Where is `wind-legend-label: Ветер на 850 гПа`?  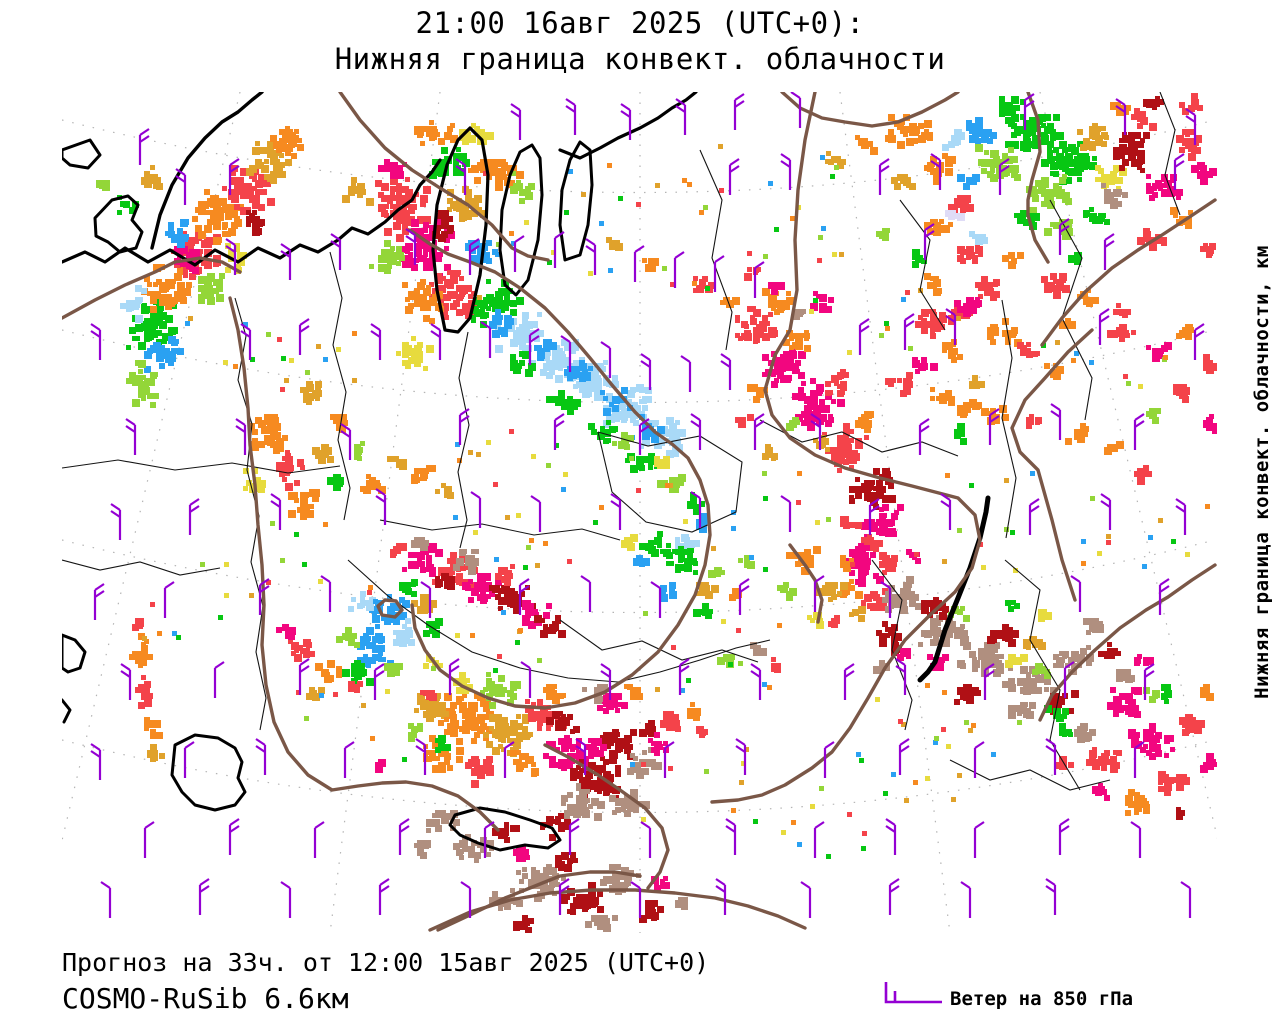 wind-legend-label: Ветер на 850 гПа is located at coordinates (1042, 999).